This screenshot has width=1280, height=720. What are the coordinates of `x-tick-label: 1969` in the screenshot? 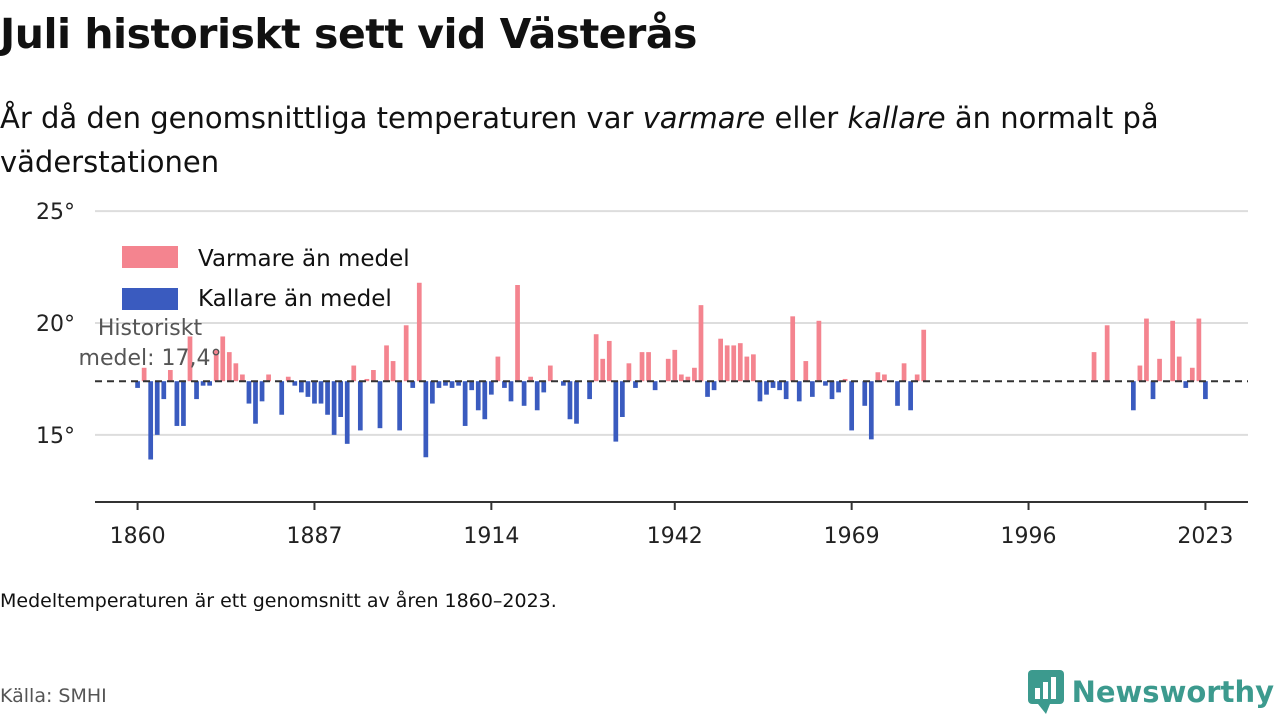 It's located at (852, 536).